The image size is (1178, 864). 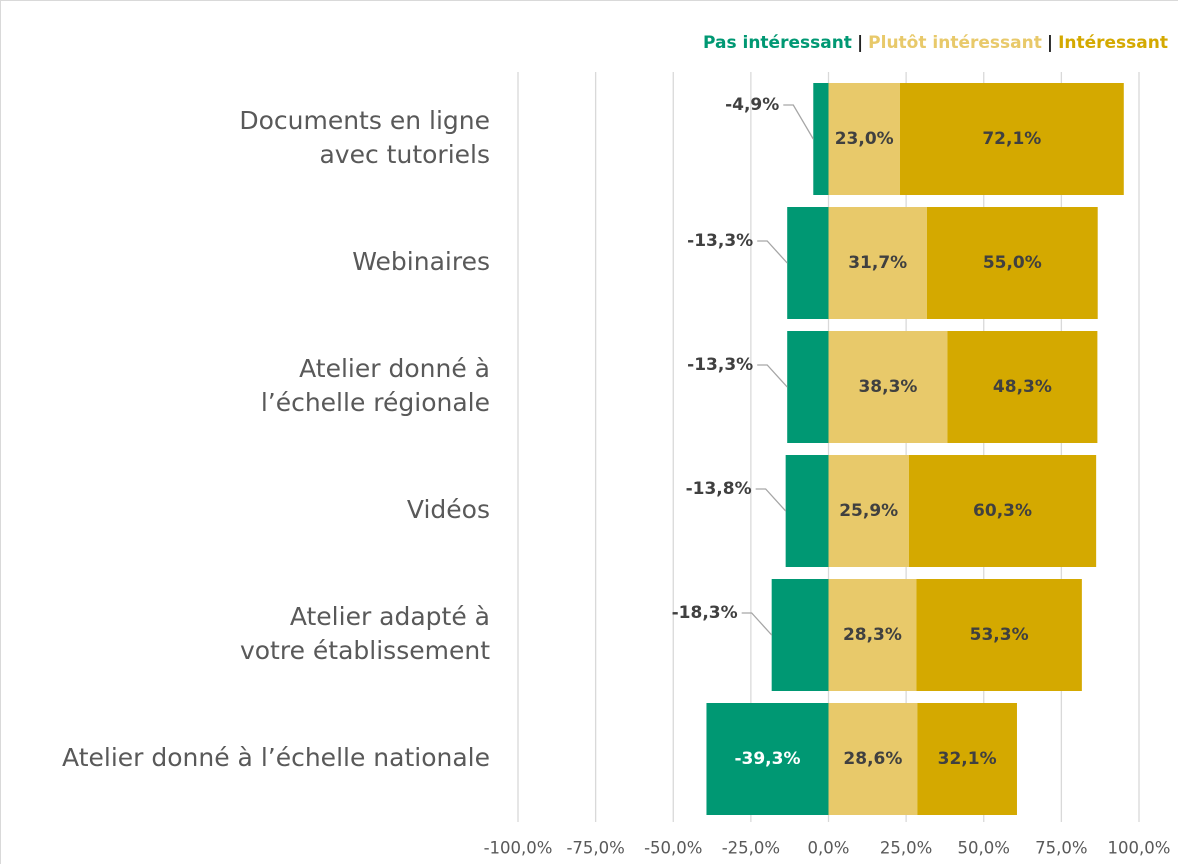 What do you see at coordinates (751, 848) in the screenshot?
I see `x-tick-label: -25,0%` at bounding box center [751, 848].